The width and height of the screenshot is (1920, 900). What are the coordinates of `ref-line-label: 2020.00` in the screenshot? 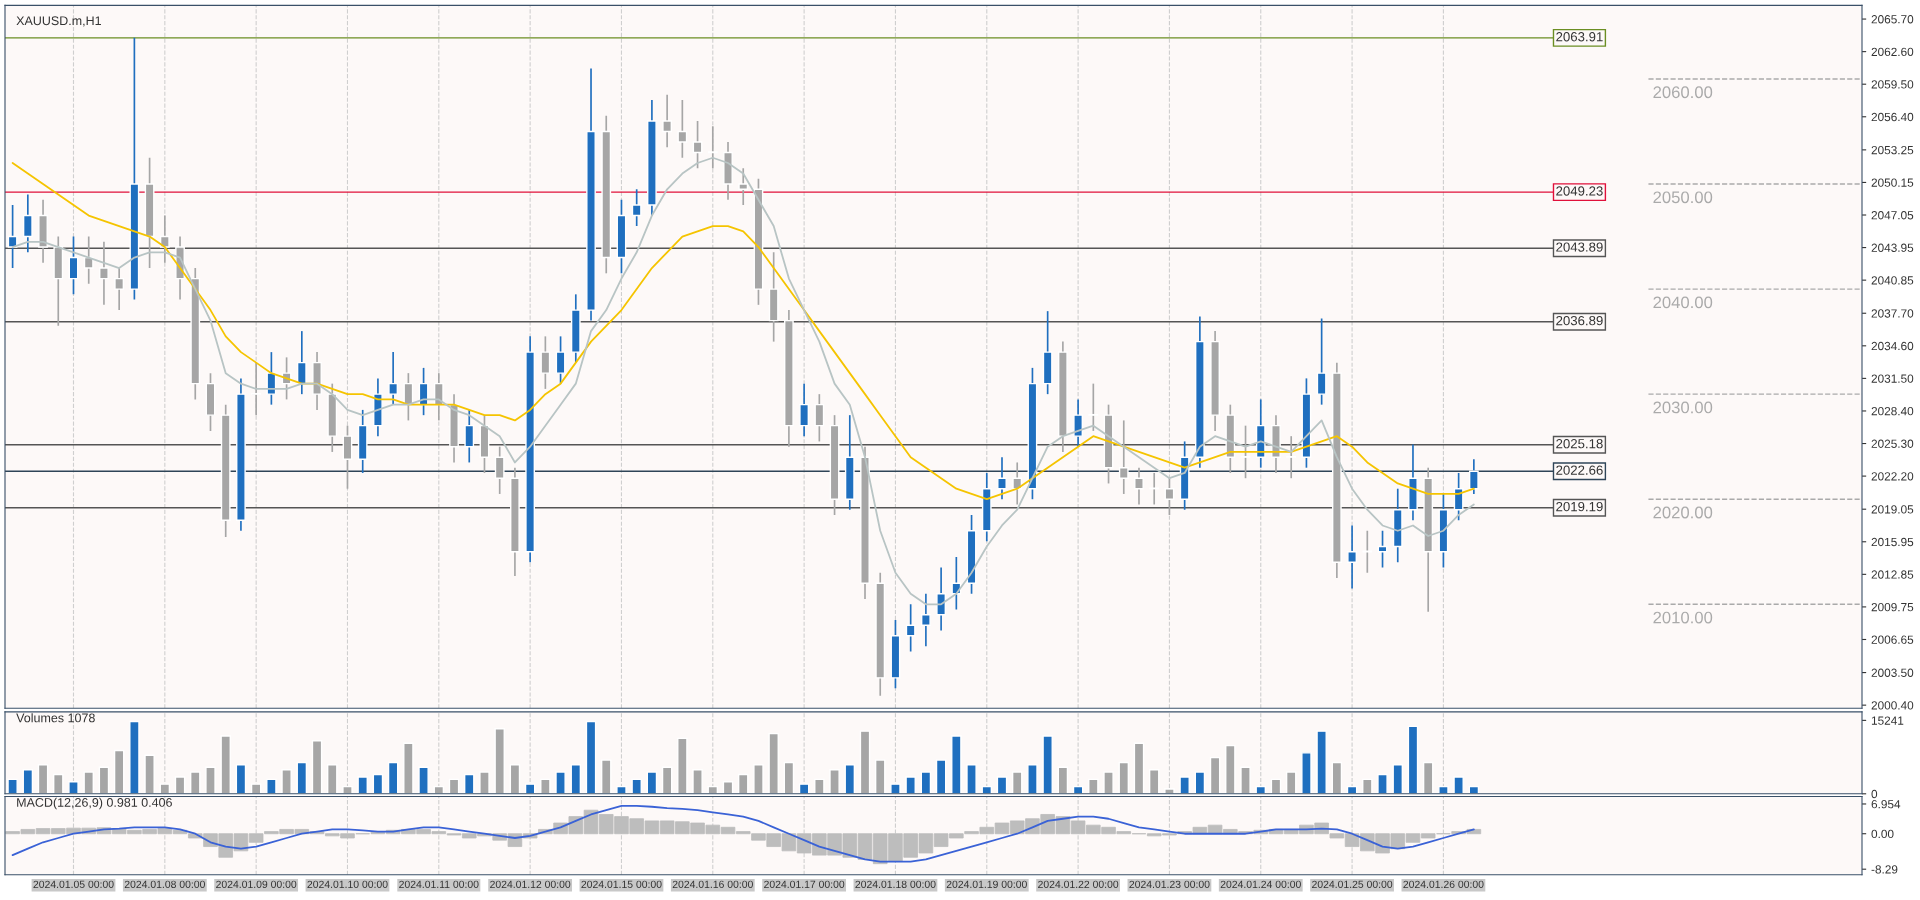 It's located at (1683, 512).